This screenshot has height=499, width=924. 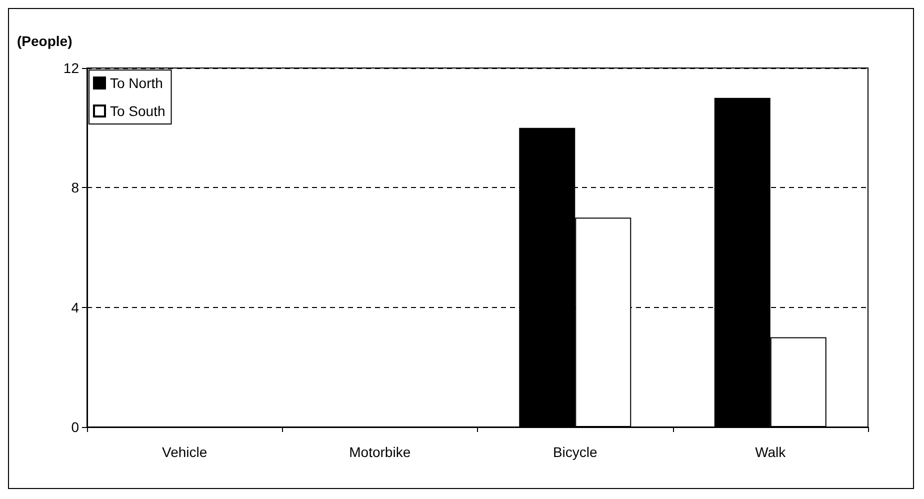 What do you see at coordinates (71, 68) in the screenshot?
I see `y-tick-label: 12` at bounding box center [71, 68].